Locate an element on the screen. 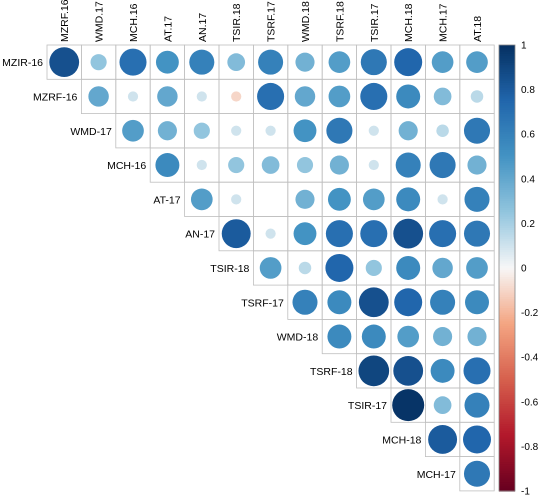 This screenshot has height=502, width=550. colorbar-tick-label: 0.4 is located at coordinates (528, 179).